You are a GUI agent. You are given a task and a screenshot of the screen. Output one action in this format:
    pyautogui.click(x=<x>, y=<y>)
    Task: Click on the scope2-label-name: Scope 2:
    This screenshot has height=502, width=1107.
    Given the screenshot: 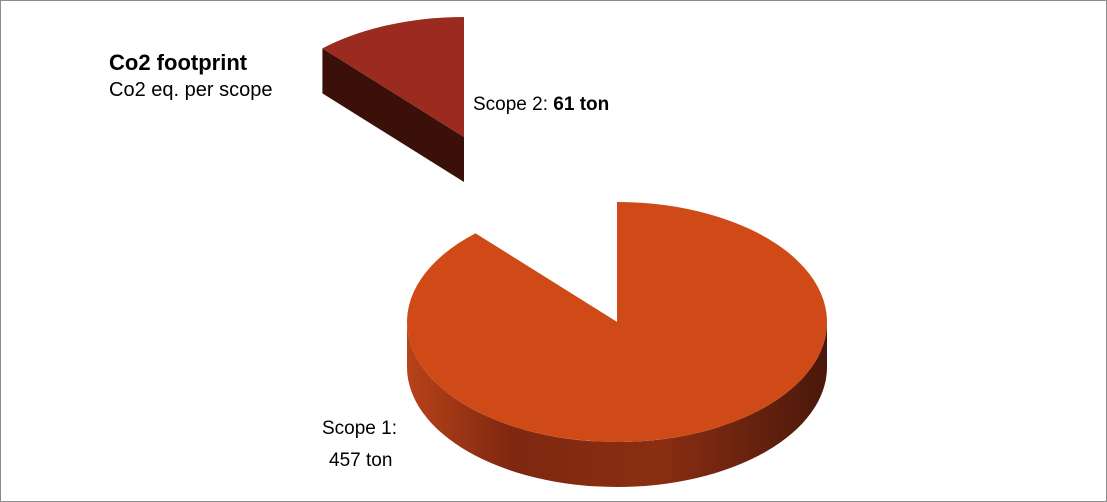 What is the action you would take?
    pyautogui.click(x=513, y=104)
    